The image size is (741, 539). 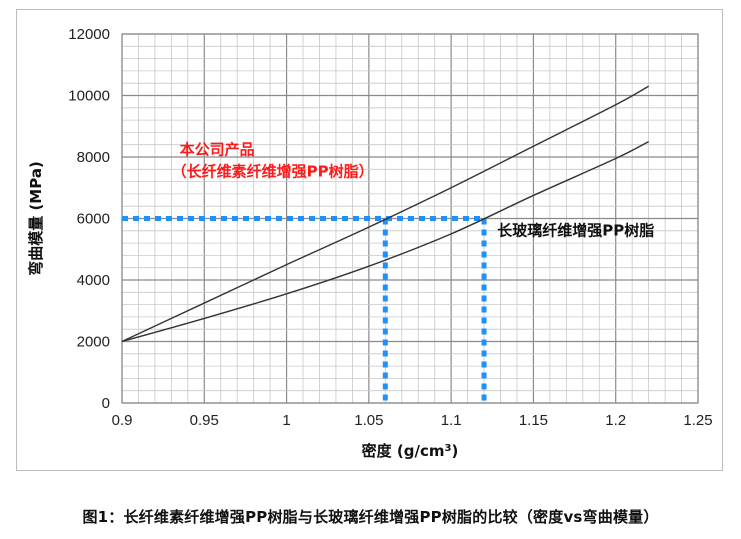 What do you see at coordinates (89, 34) in the screenshot?
I see `y-tick-label: 12000` at bounding box center [89, 34].